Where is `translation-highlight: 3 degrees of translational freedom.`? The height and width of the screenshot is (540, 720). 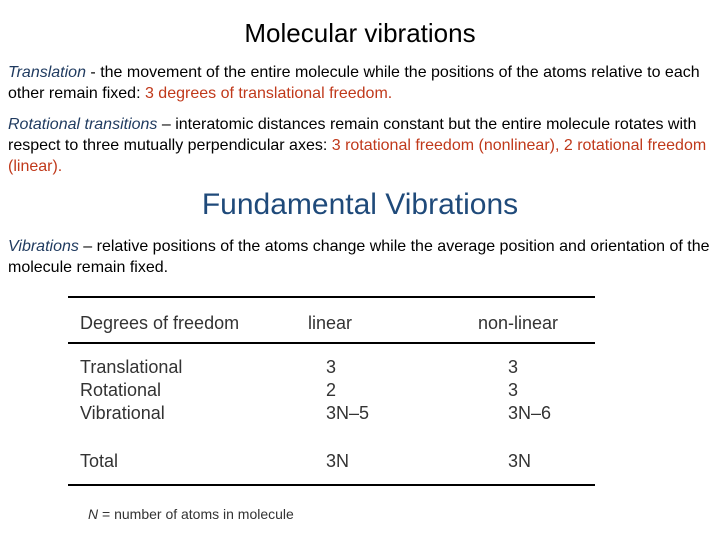
translation-highlight: 3 degrees of translational freedom. is located at coordinates (268, 93).